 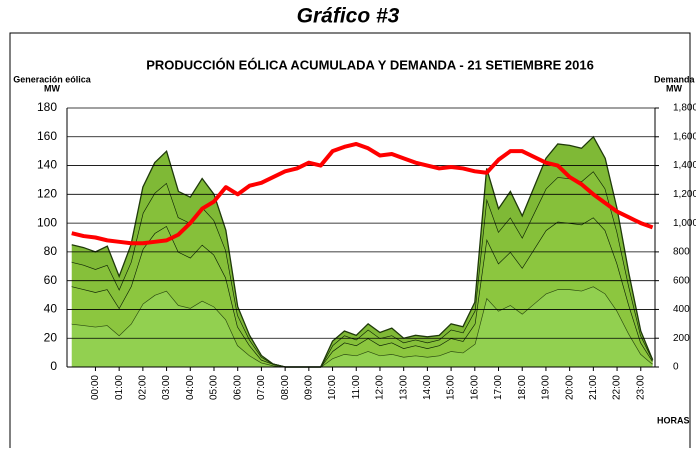 I want to click on y2-tick-label: 1,400, so click(x=684, y=165).